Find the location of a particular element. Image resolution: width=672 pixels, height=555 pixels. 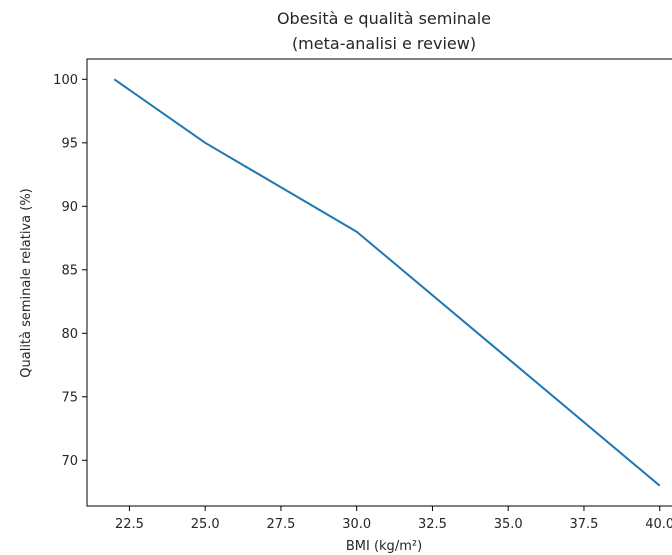

x-tick-label: 35.0 is located at coordinates (508, 524).